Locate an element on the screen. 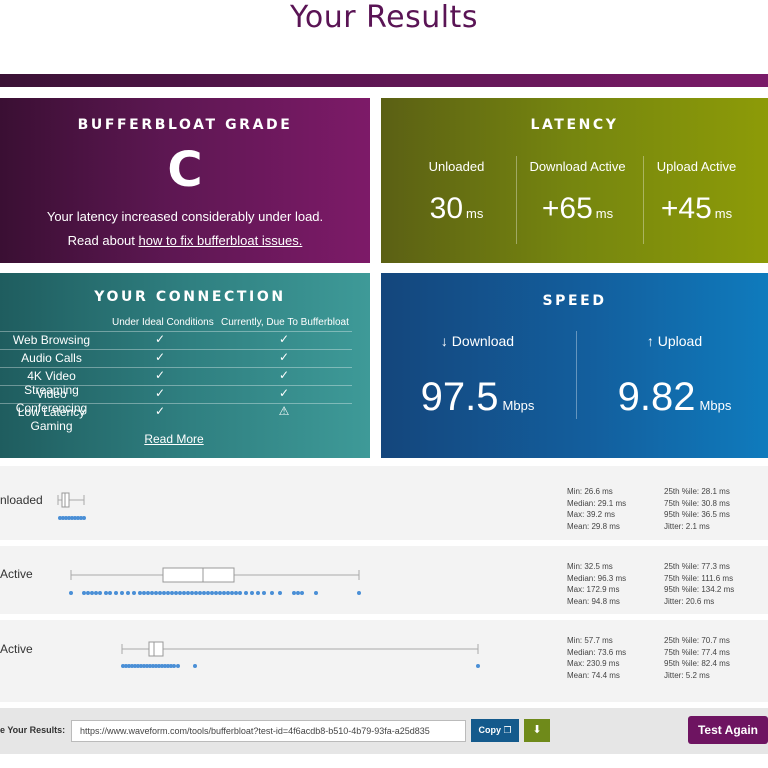  copy-icon: ❐ is located at coordinates (507, 730).